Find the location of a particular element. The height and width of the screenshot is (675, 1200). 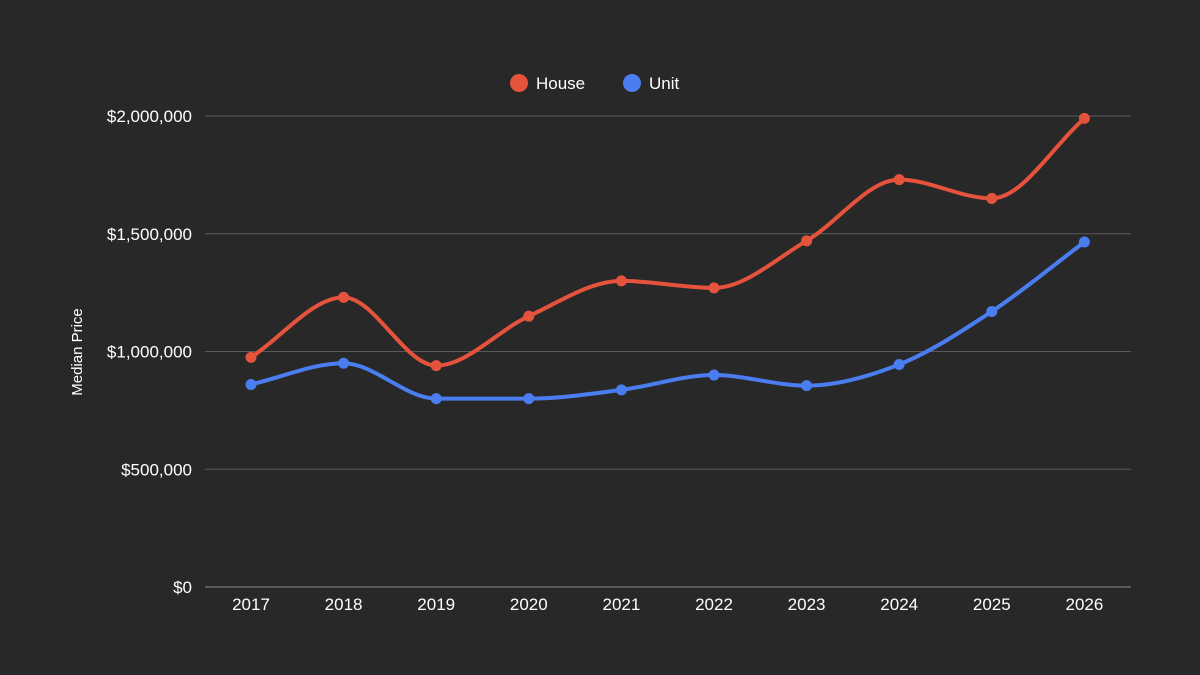

x-tick-label: 2025 is located at coordinates (992, 604).